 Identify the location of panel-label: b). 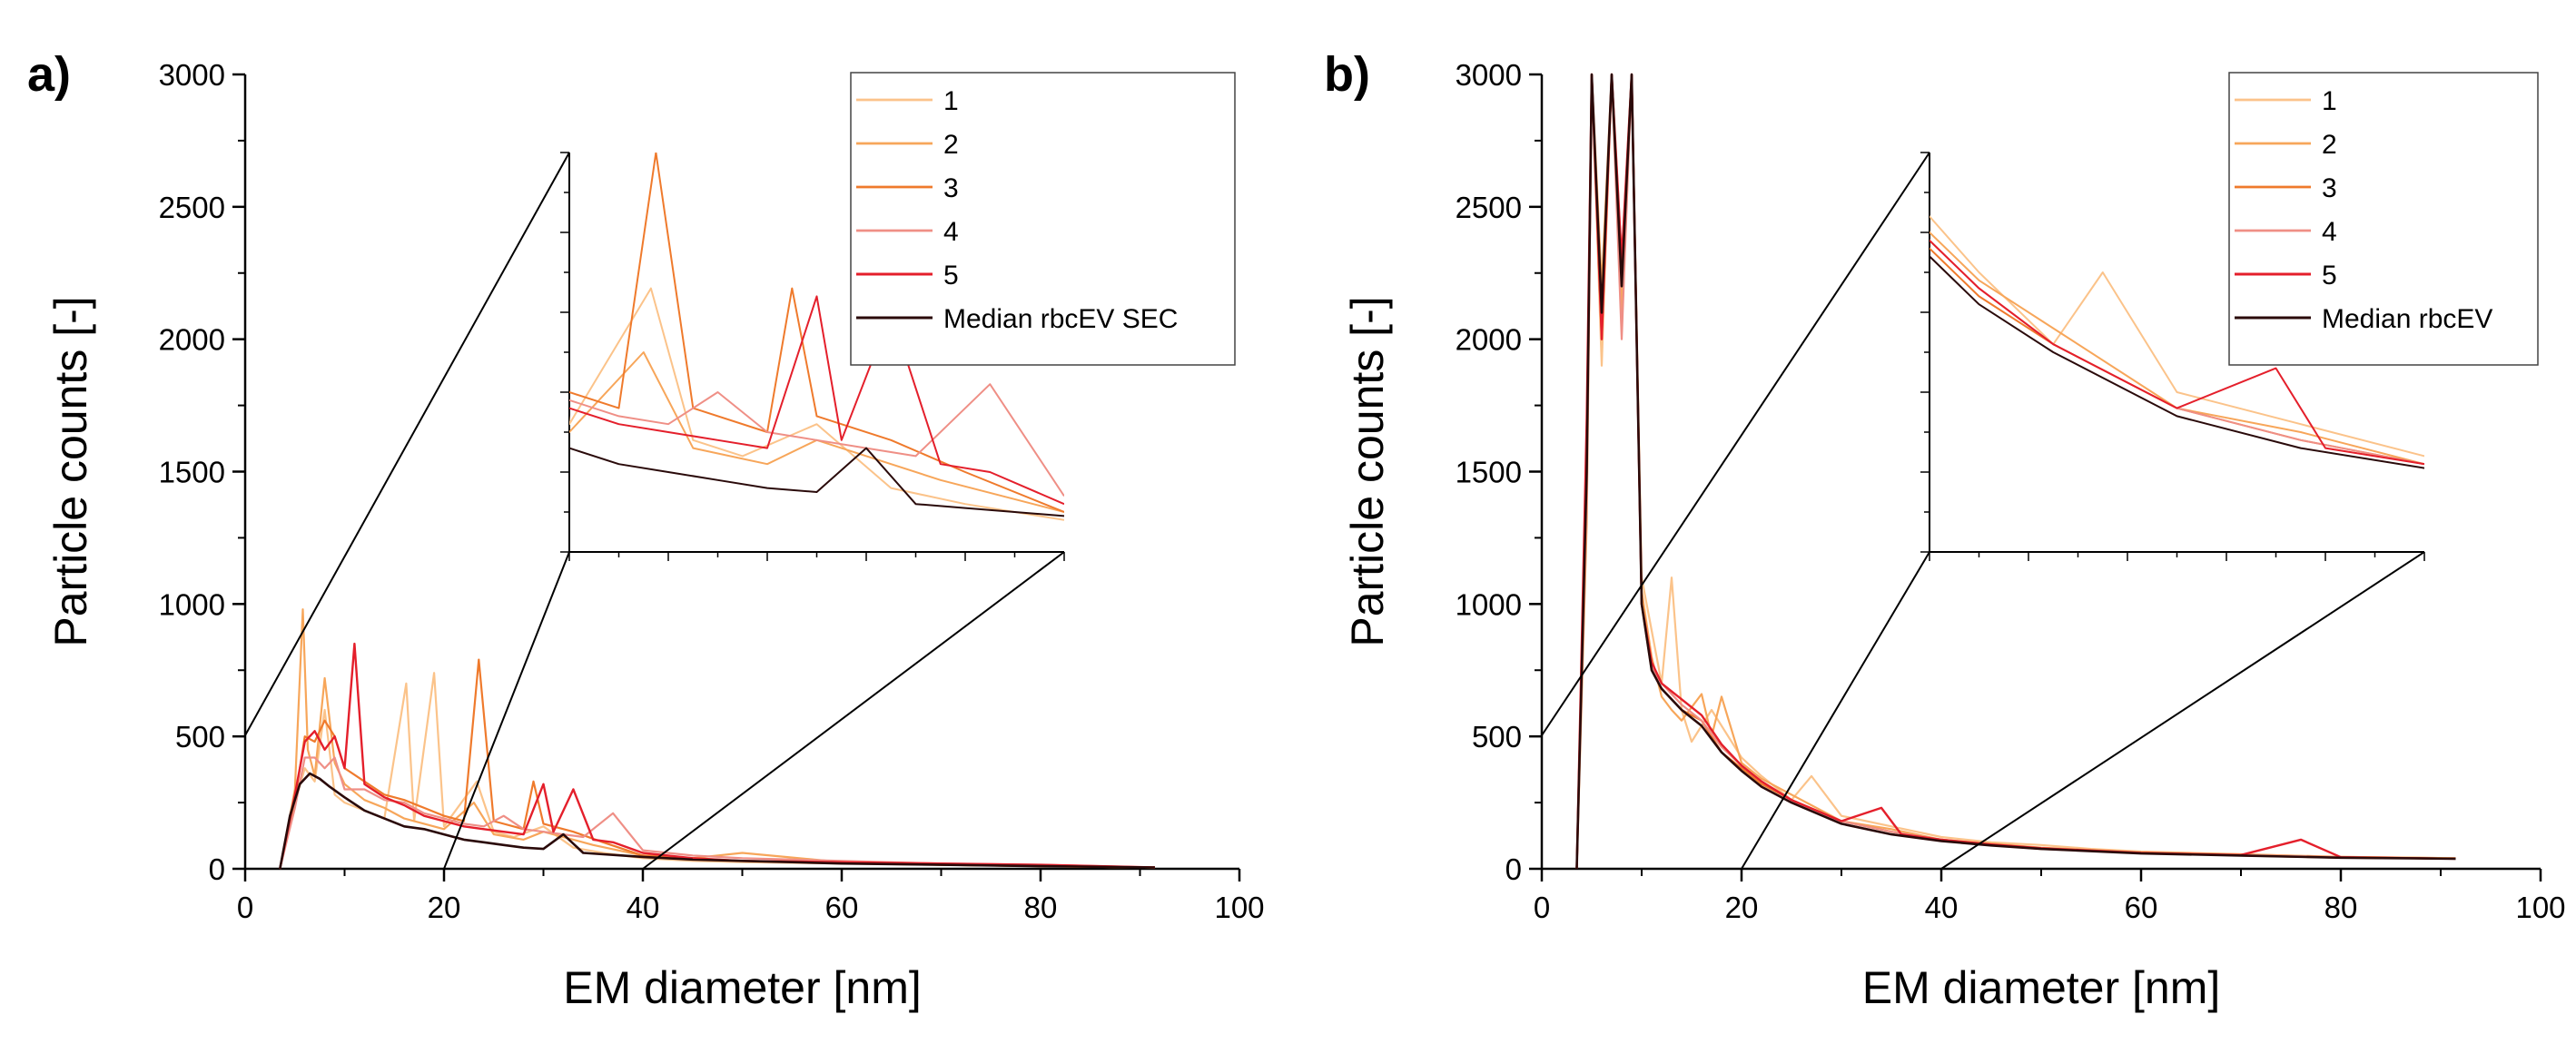
(1347, 74).